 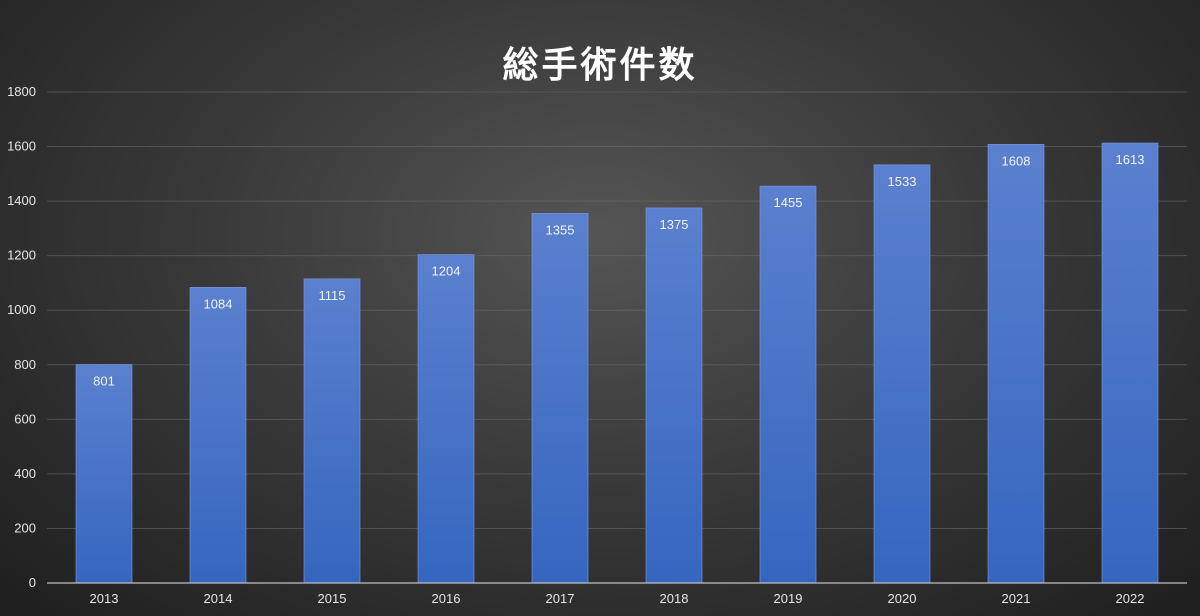 What do you see at coordinates (332, 295) in the screenshot?
I see `bar-value-label: 1115` at bounding box center [332, 295].